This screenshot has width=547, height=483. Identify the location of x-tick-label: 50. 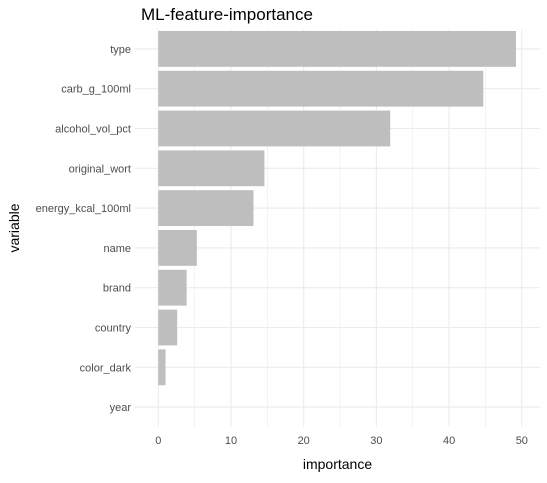
(522, 441).